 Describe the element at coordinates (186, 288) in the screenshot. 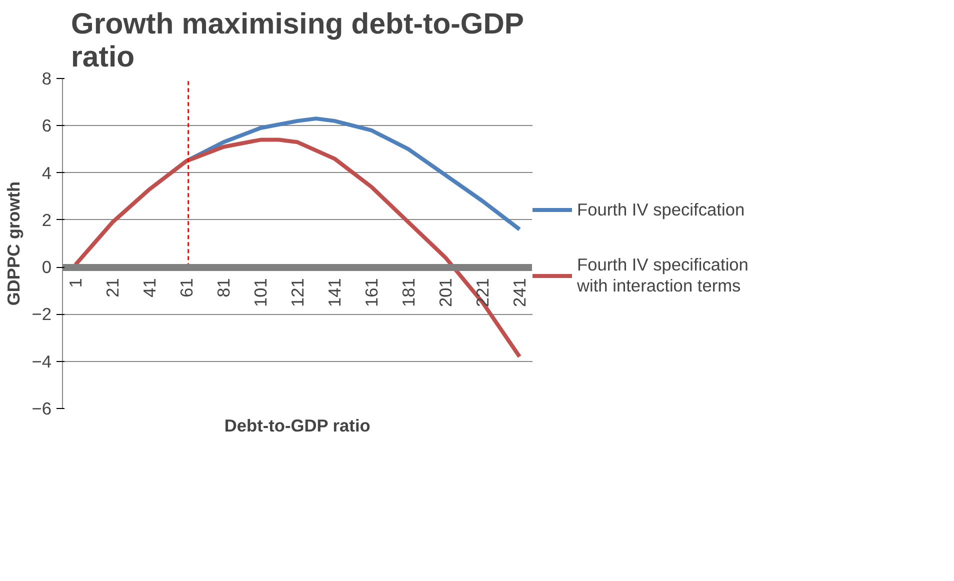

I see `x-tick-label: 61` at that location.